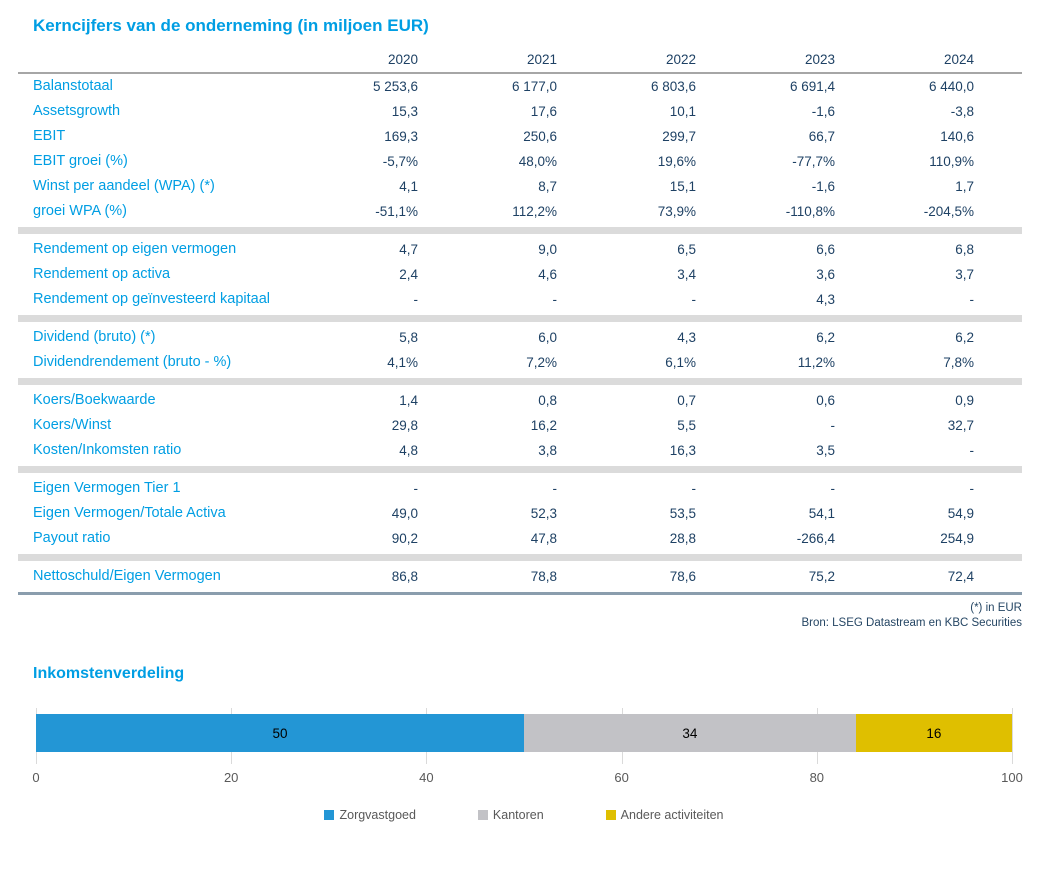 This screenshot has width=1052, height=870. Describe the element at coordinates (957, 136) in the screenshot. I see `cell-value: 140,6` at that location.